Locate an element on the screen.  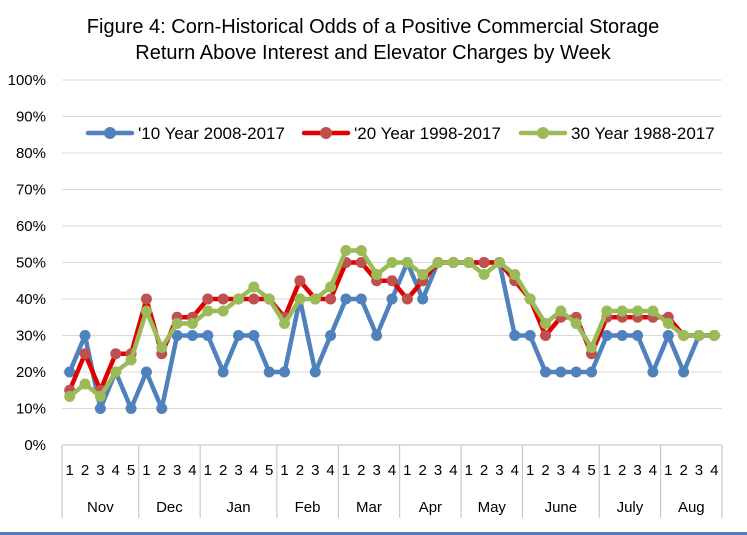
y-tick-label: 60% is located at coordinates (31, 226).